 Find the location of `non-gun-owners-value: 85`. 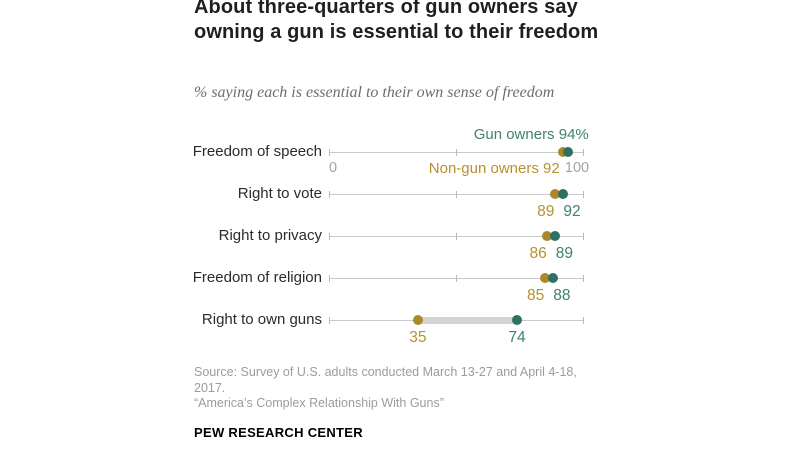

non-gun-owners-value: 85 is located at coordinates (535, 295).